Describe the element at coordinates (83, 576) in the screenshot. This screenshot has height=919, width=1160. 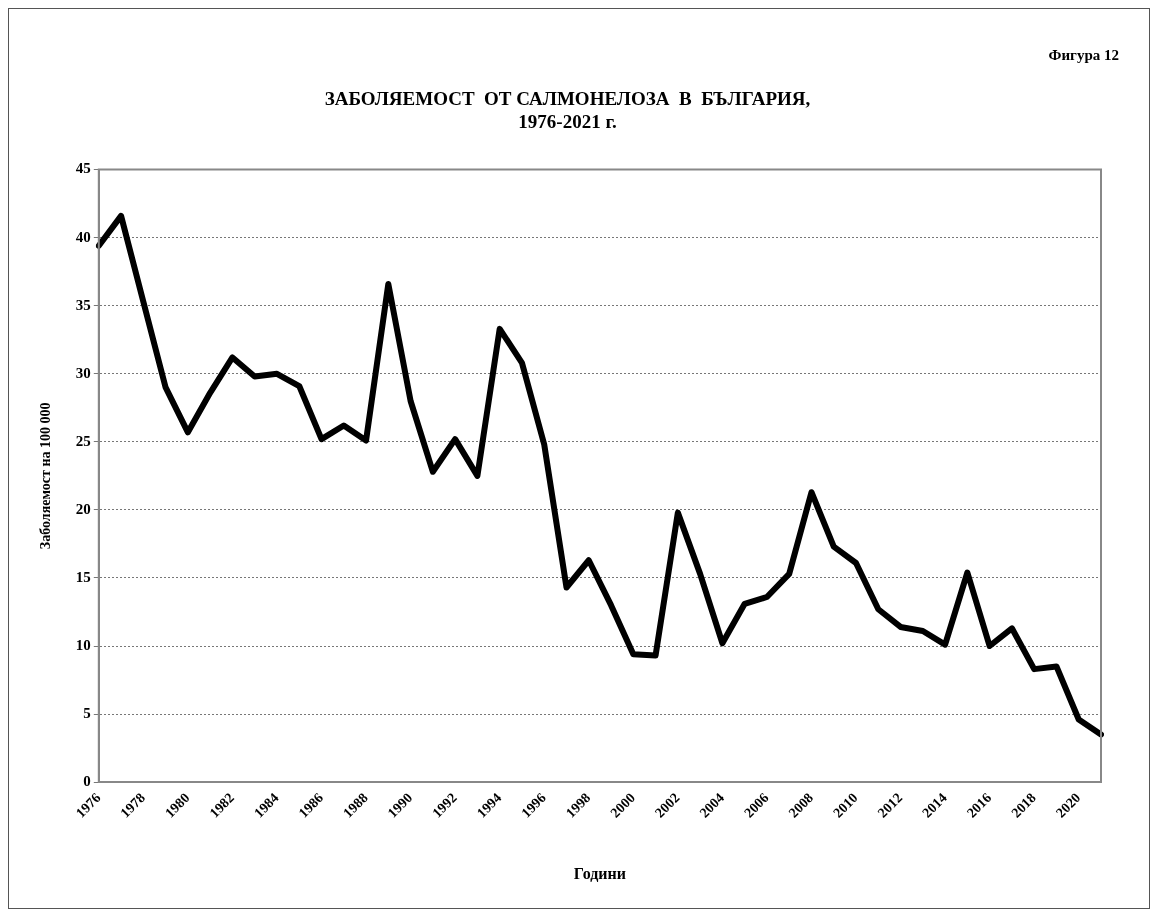
I see `y-tick-label: 15` at that location.